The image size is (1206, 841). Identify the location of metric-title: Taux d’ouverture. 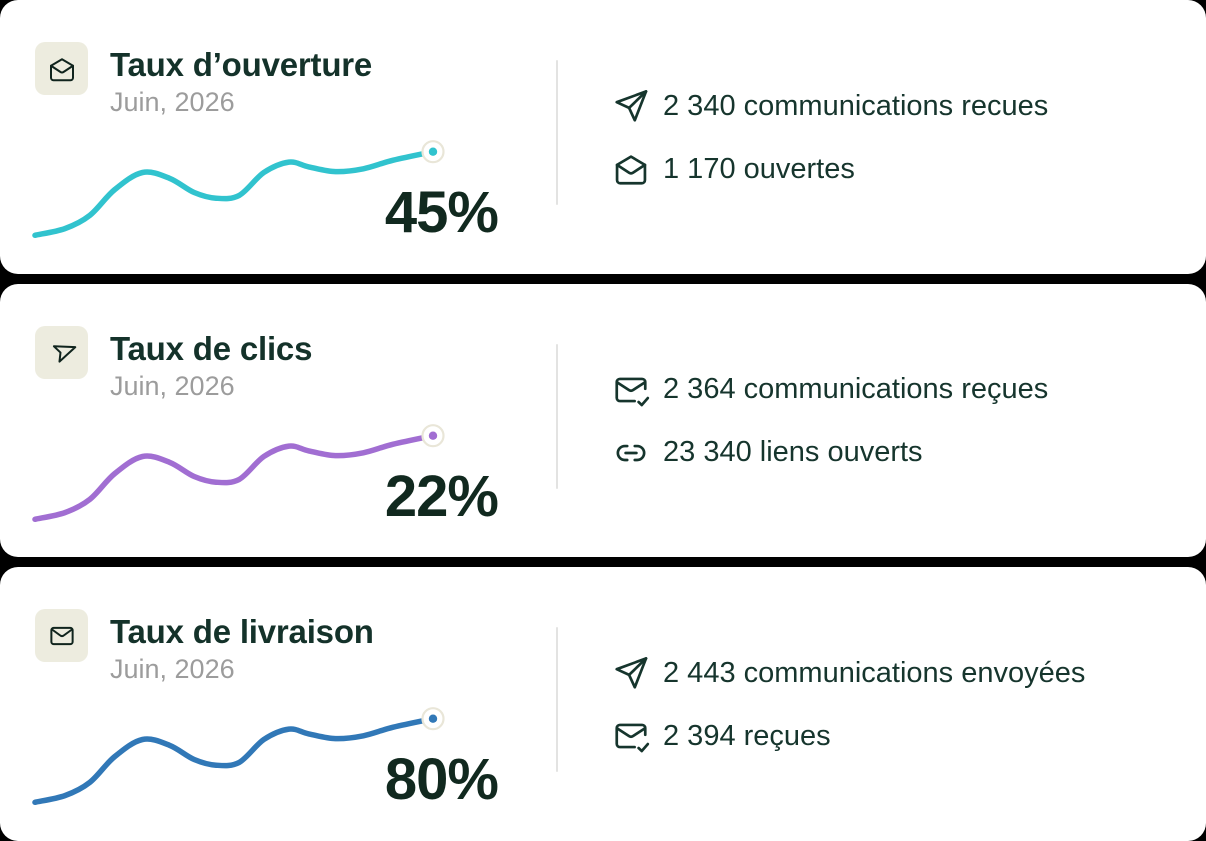
(241, 64).